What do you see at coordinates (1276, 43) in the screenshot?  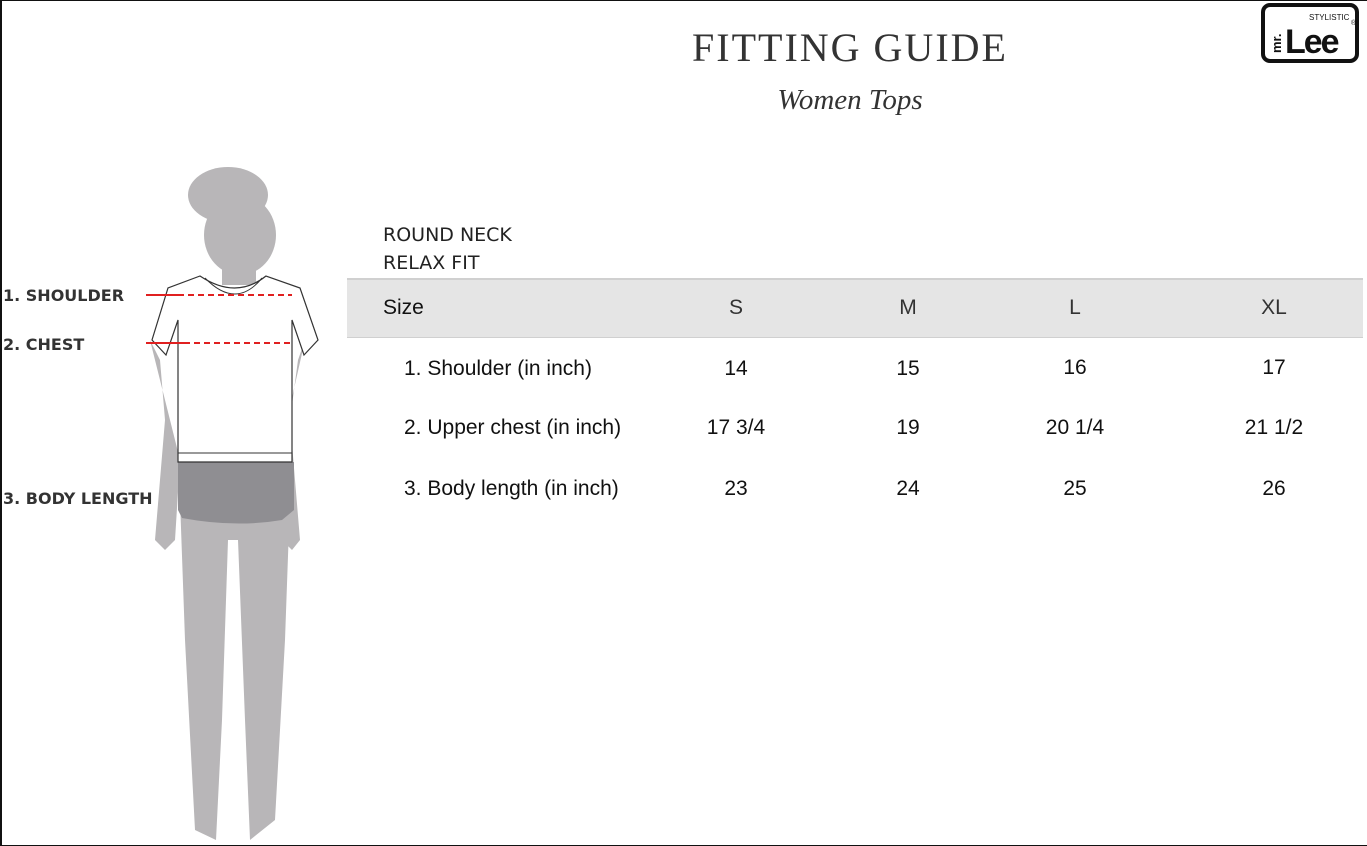 I see `svg-text: mr.` at bounding box center [1276, 43].